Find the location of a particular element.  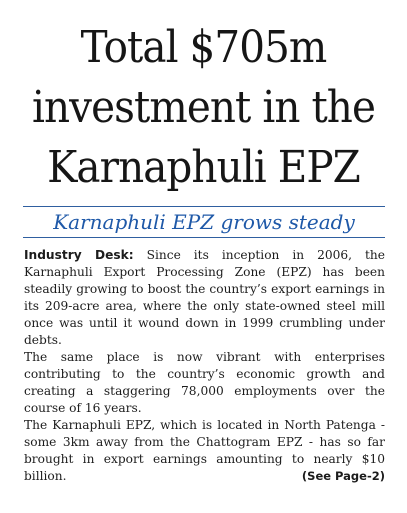

headline-line-3: Karnaphuli EPZ is located at coordinates (204, 167).